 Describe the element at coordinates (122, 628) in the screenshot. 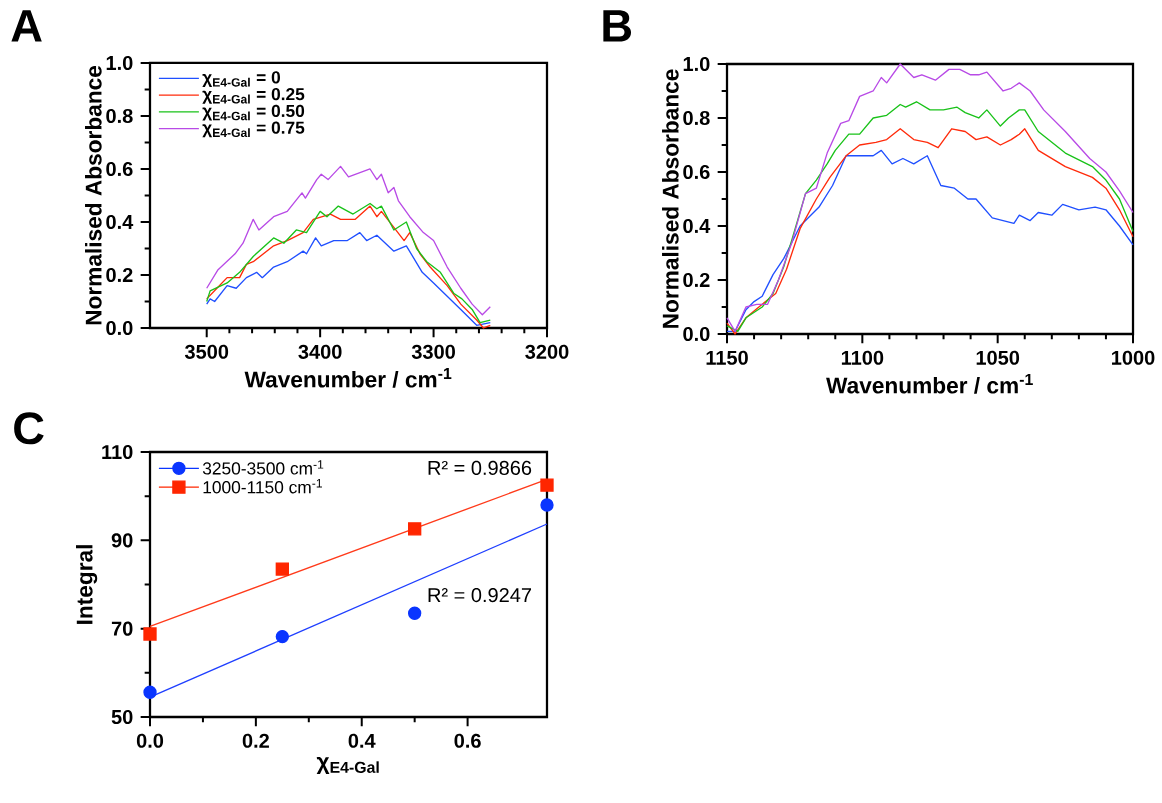

I see `y-tick-label: 70` at that location.